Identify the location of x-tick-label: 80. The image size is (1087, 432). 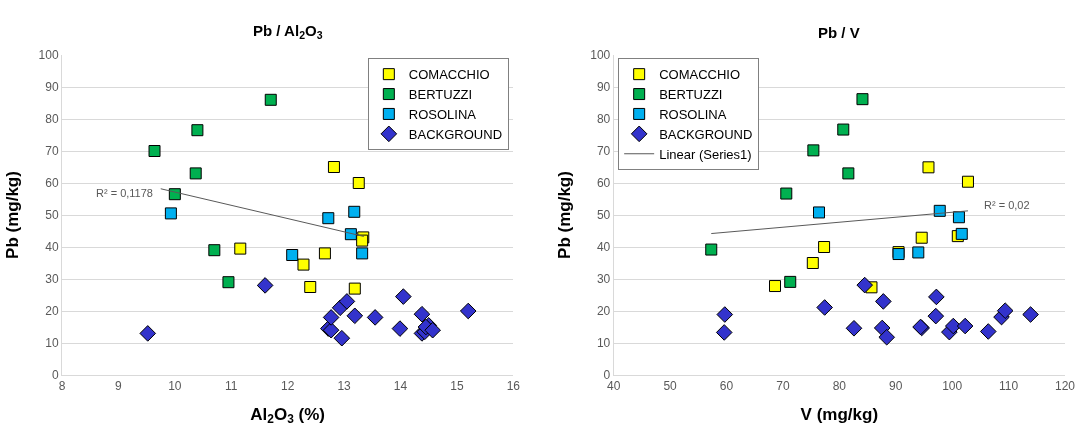
(839, 386).